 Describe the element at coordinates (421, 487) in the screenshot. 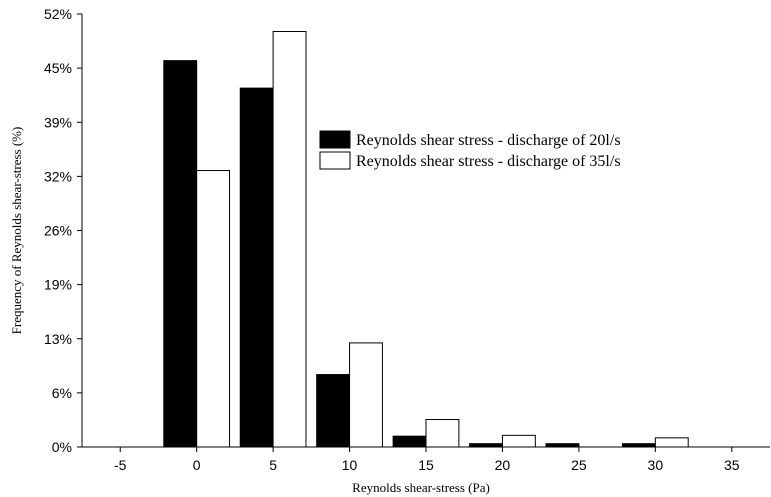

I see `x-axis-label: Reynolds shear-stress (Pa)` at that location.